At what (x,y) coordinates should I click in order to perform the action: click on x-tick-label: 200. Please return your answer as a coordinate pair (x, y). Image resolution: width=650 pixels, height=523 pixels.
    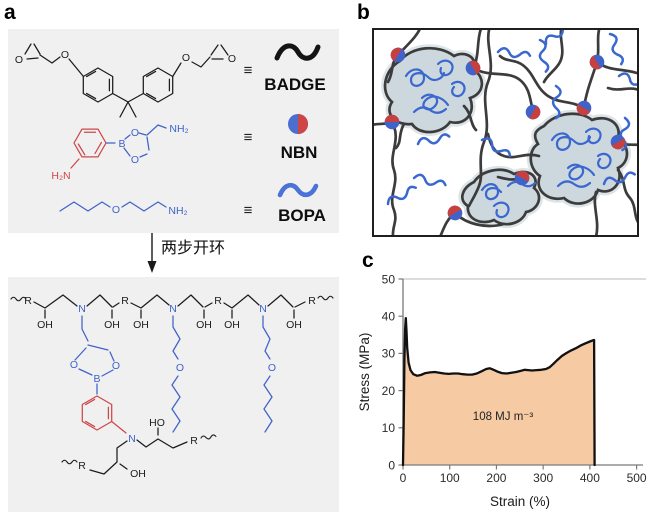
    Looking at the image, I should click on (496, 478).